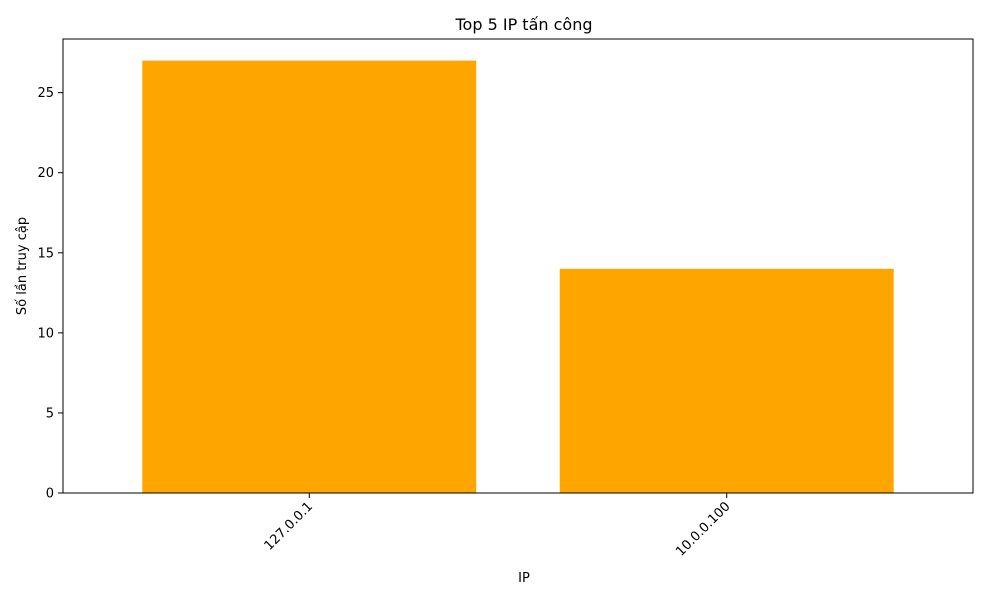  What do you see at coordinates (703, 529) in the screenshot?
I see `x-tick-label-1: 10.0.0.100` at bounding box center [703, 529].